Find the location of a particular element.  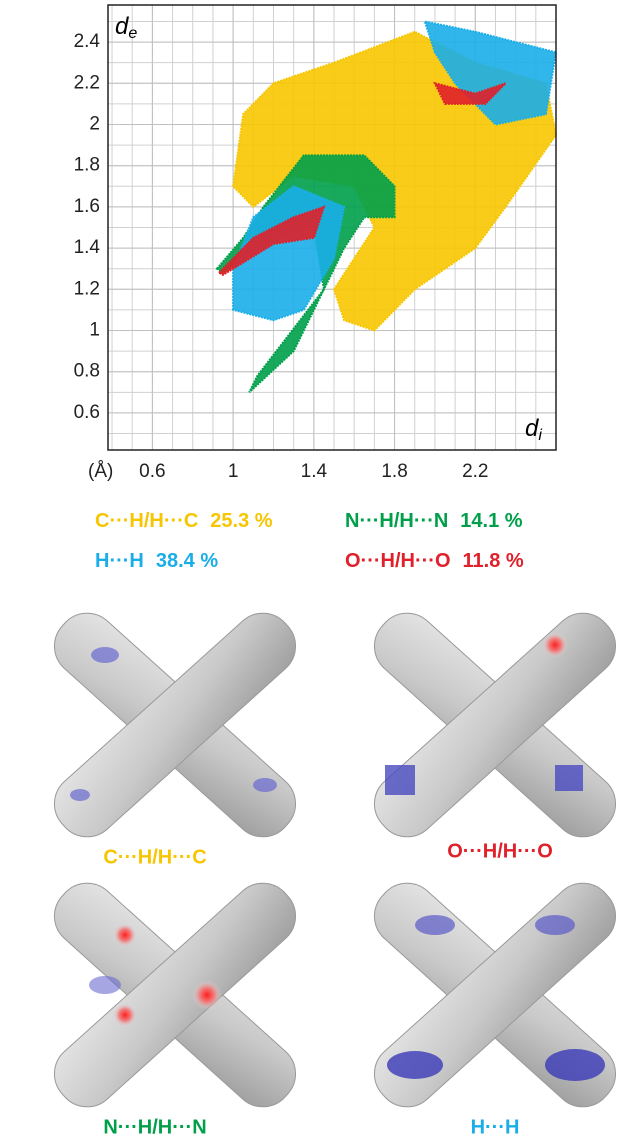

surface-label: C···H/H···C is located at coordinates (154, 857).